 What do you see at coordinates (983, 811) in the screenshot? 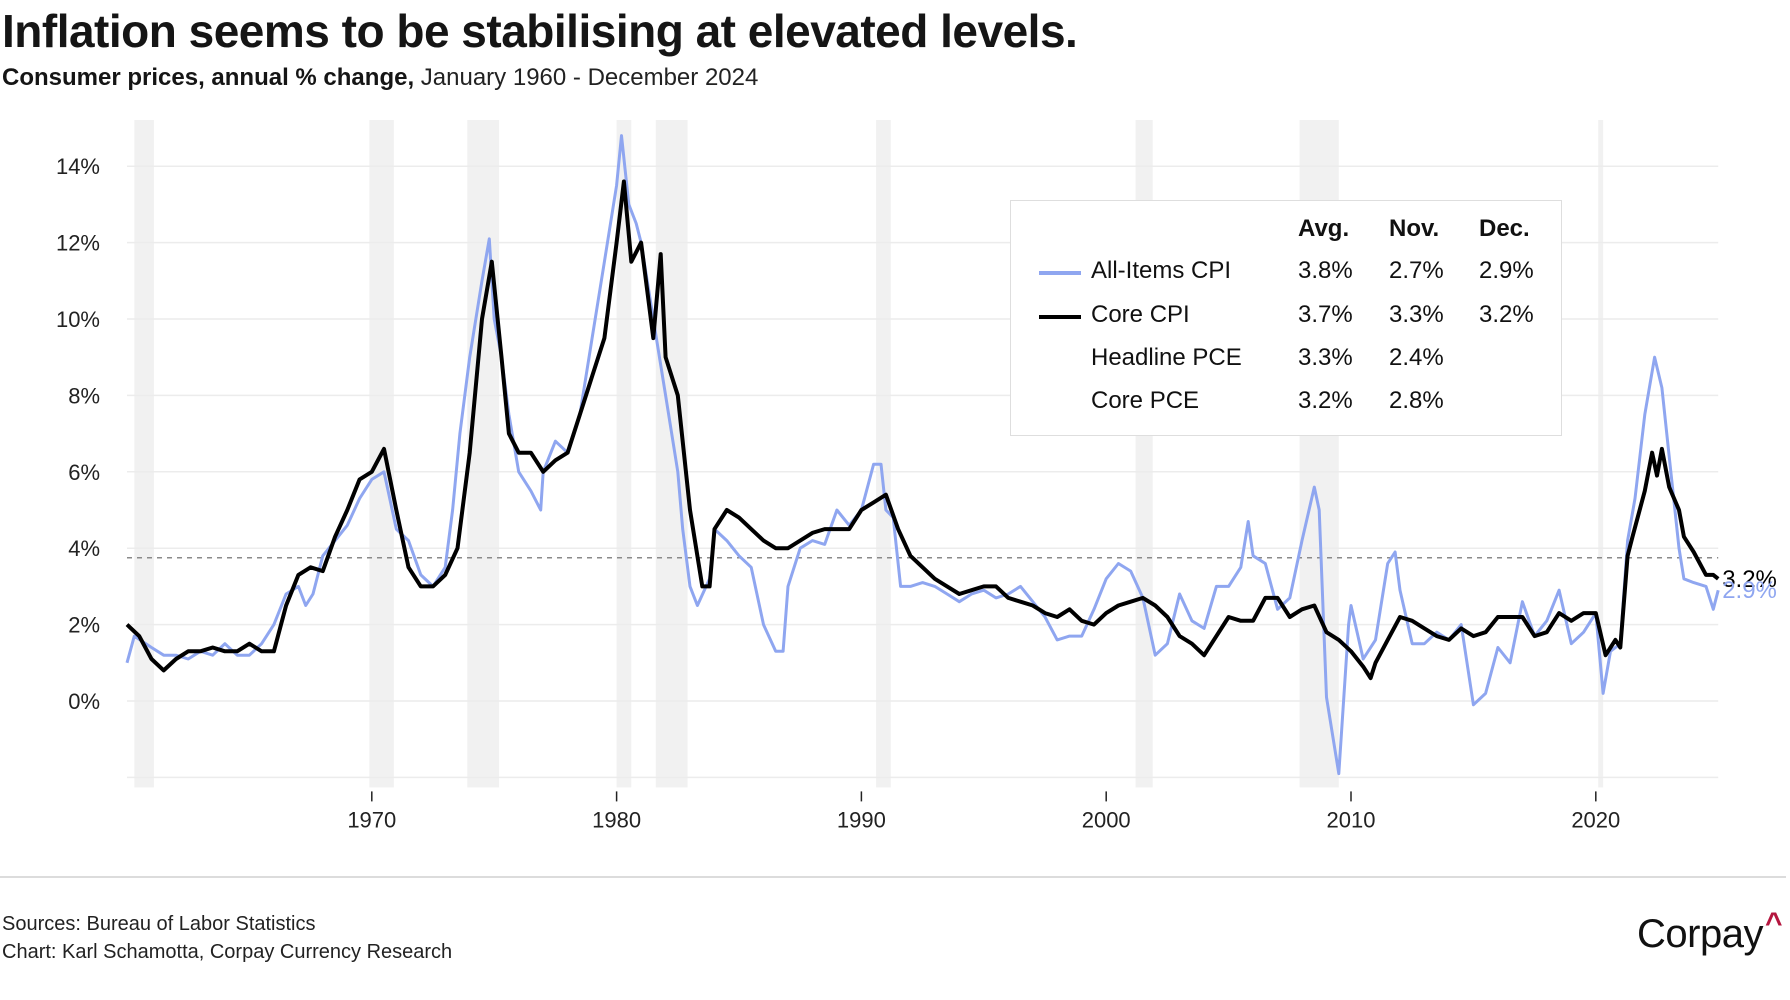
I see `x-axis: 1970 1980 1990 2000 2010 2020` at bounding box center [983, 811].